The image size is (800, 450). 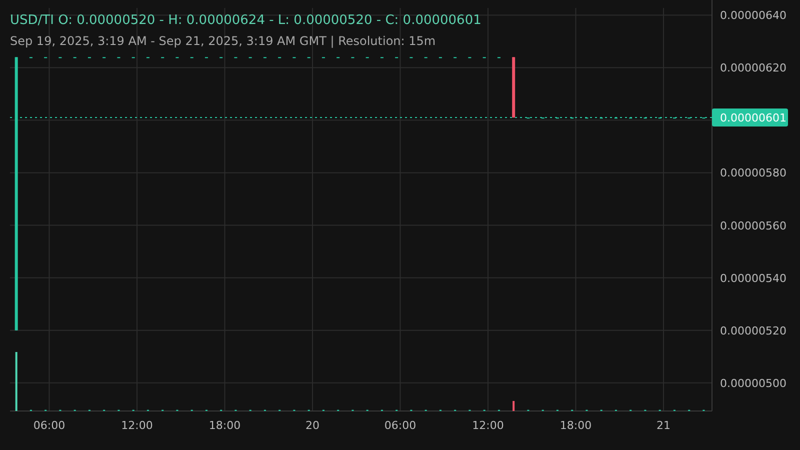 I want to click on ref-line-label: 0.00000601, so click(x=753, y=118).